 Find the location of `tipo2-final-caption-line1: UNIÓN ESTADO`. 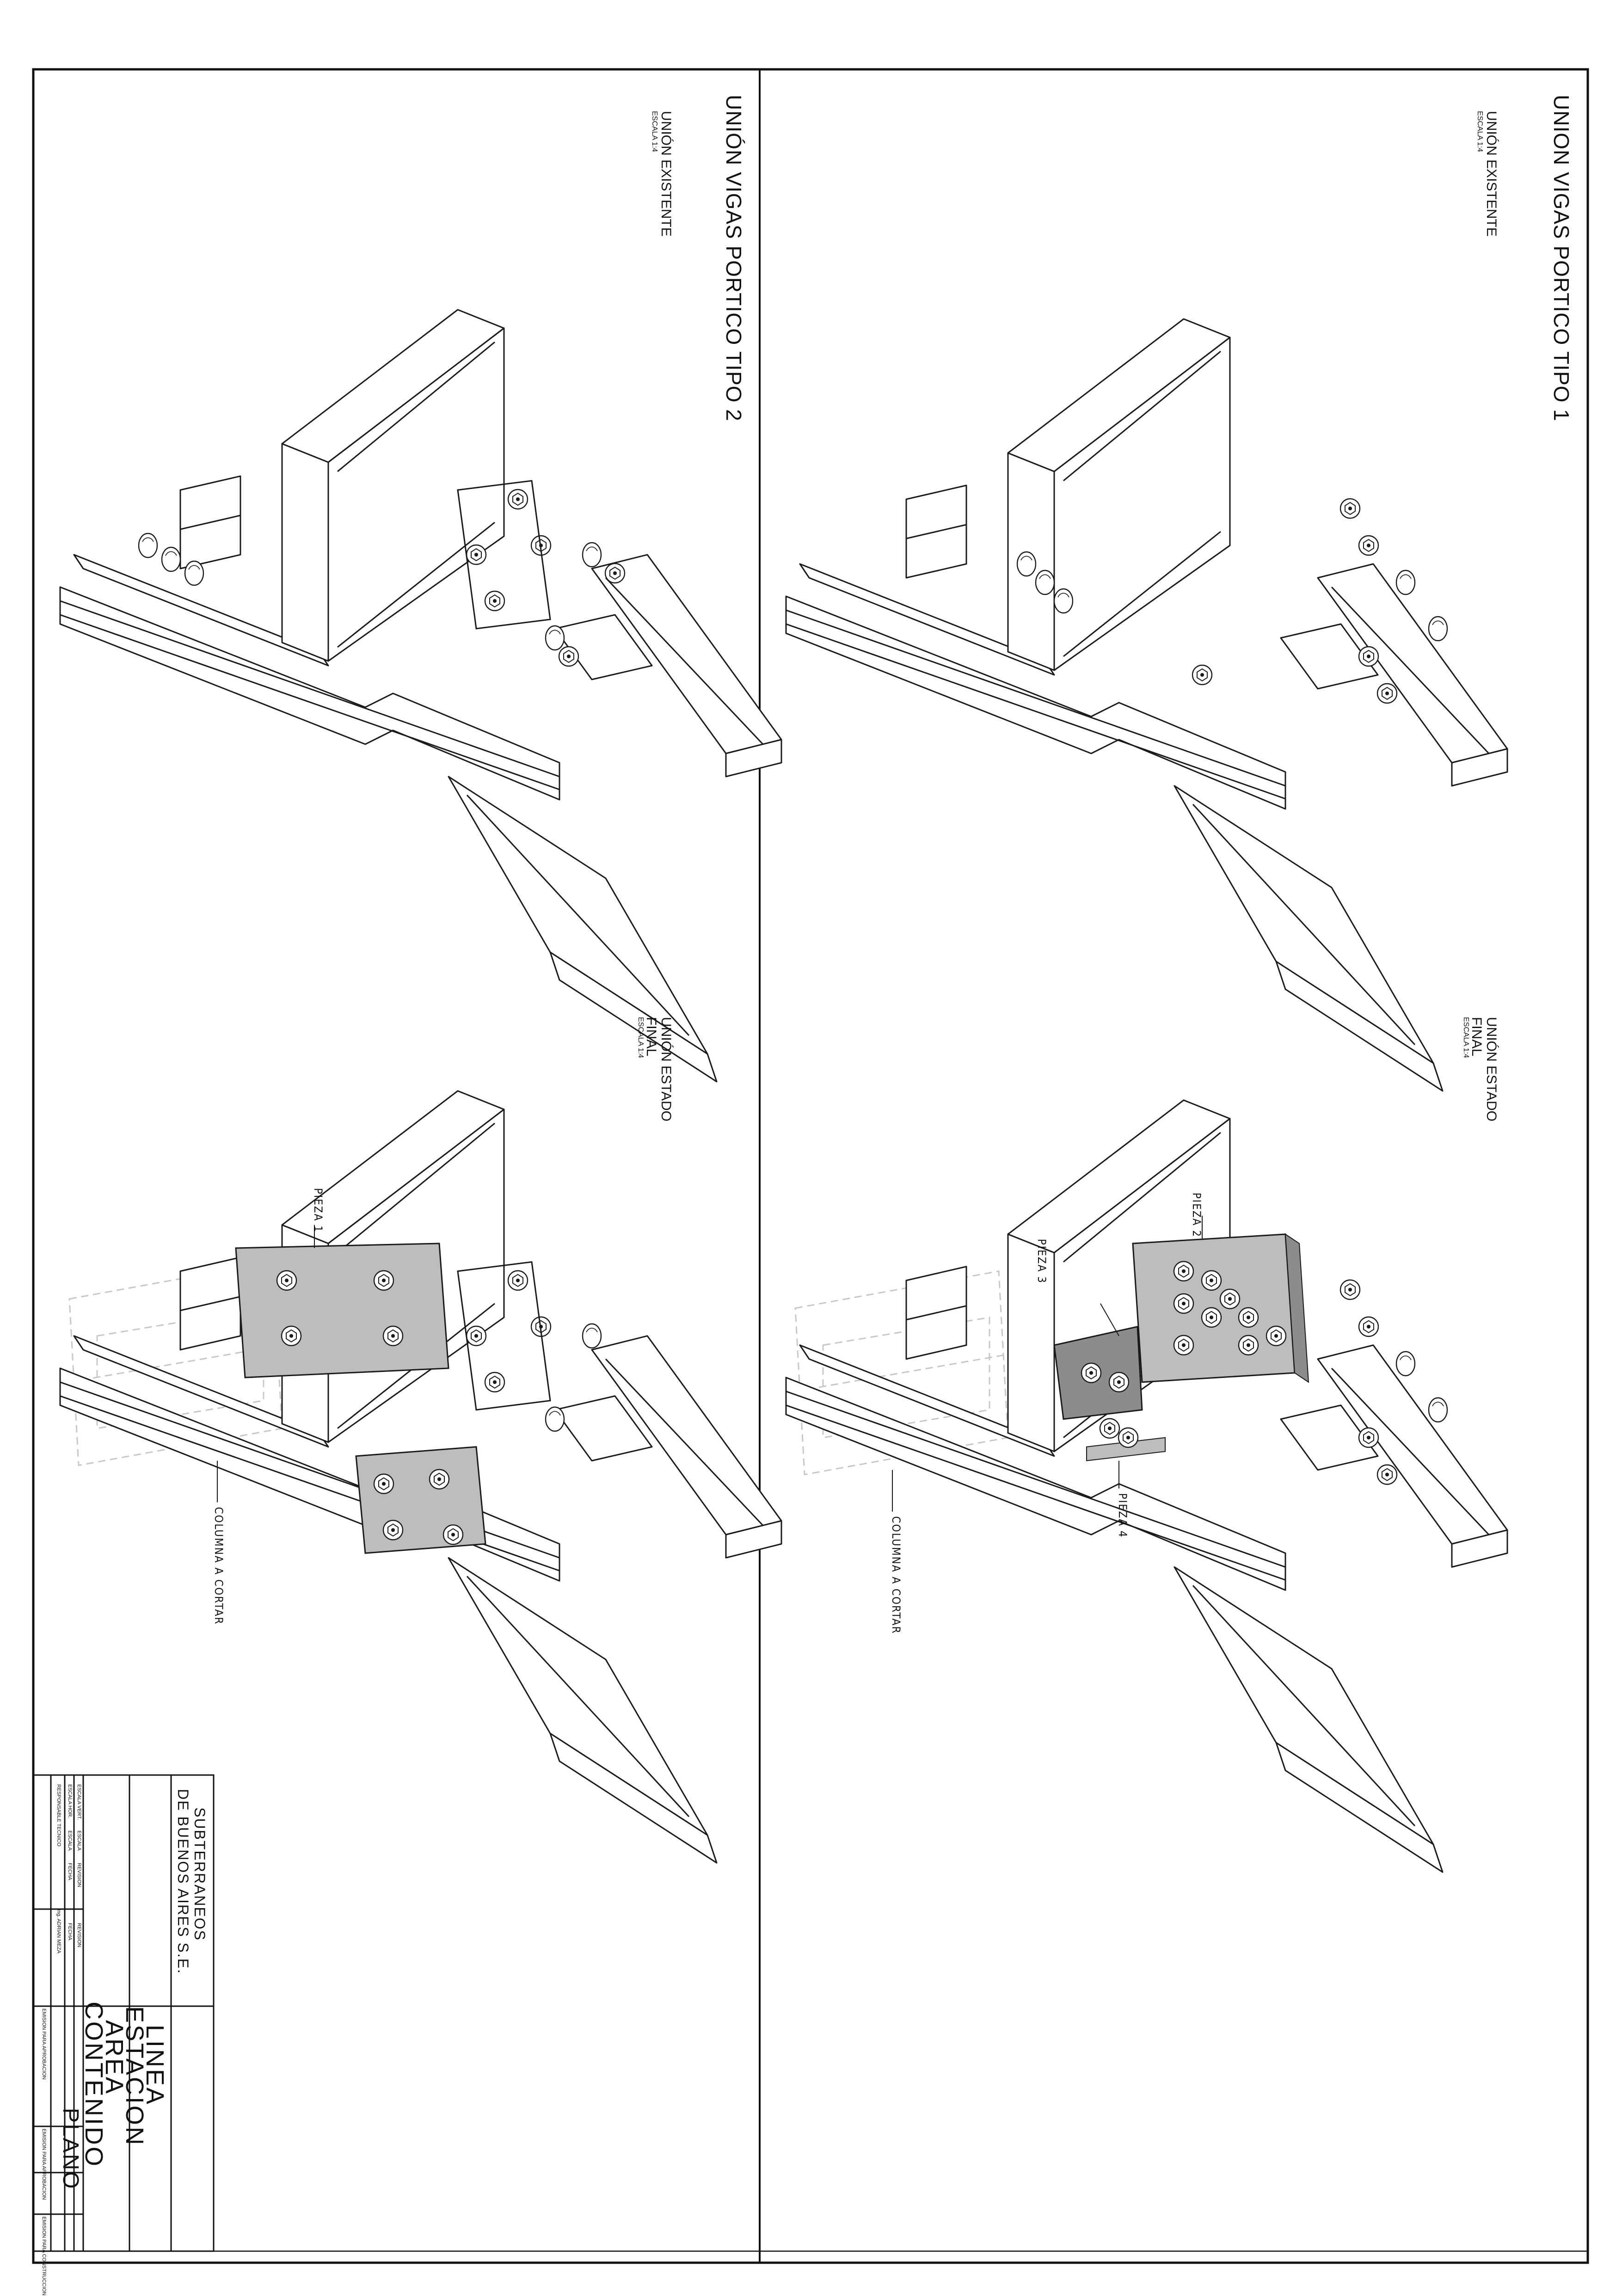

tipo2-final-caption-line1: UNIÓN ESTADO is located at coordinates (666, 1069).